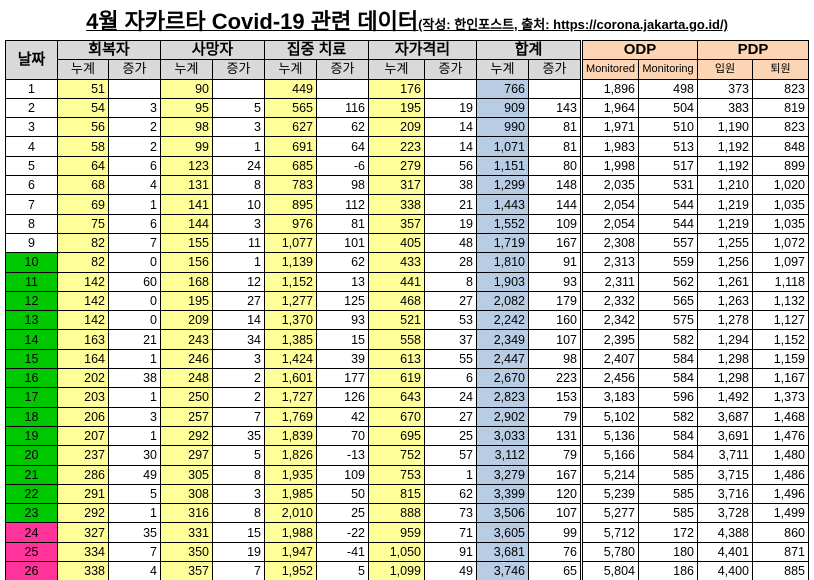 Image resolution: width=814 pixels, height=580 pixels. Describe the element at coordinates (83, 88) in the screenshot. I see `value-cell: 51` at that location.